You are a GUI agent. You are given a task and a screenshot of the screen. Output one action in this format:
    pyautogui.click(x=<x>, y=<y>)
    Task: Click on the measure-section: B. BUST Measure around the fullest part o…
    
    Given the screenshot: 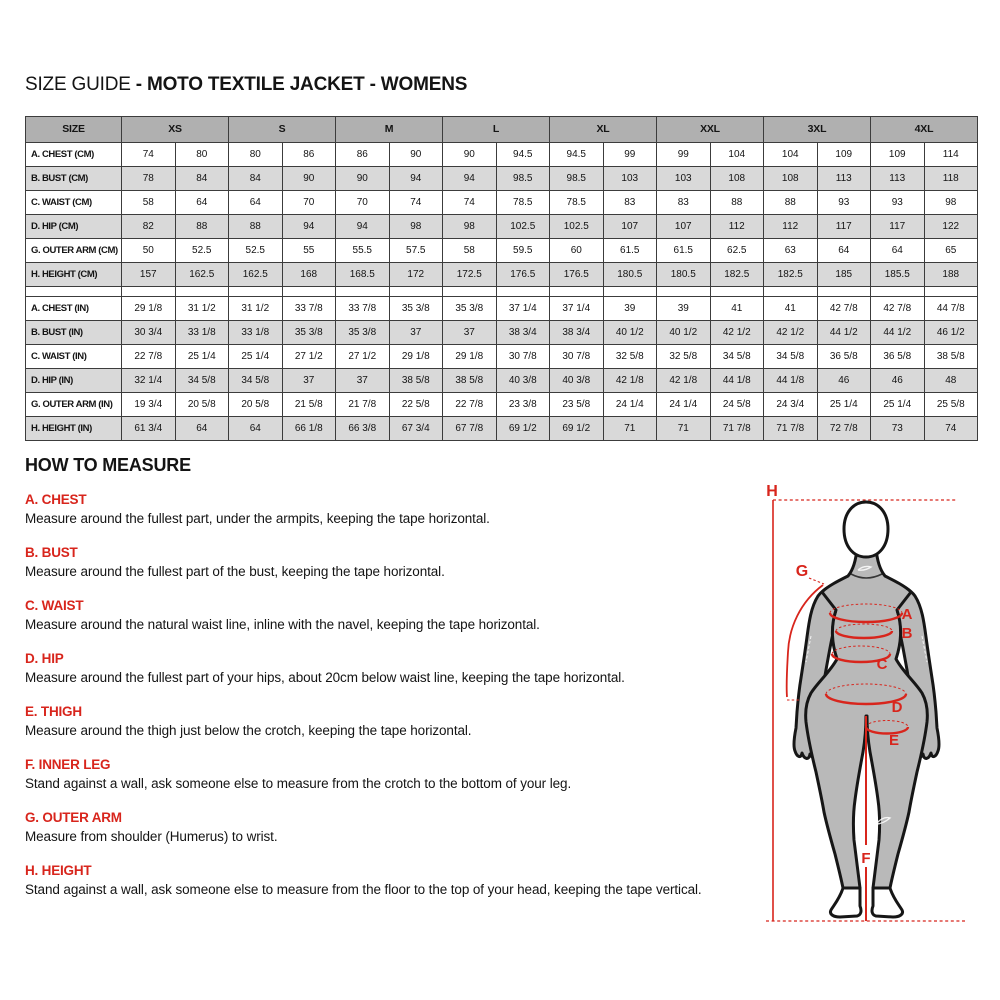 What is the action you would take?
    pyautogui.click(x=382, y=562)
    